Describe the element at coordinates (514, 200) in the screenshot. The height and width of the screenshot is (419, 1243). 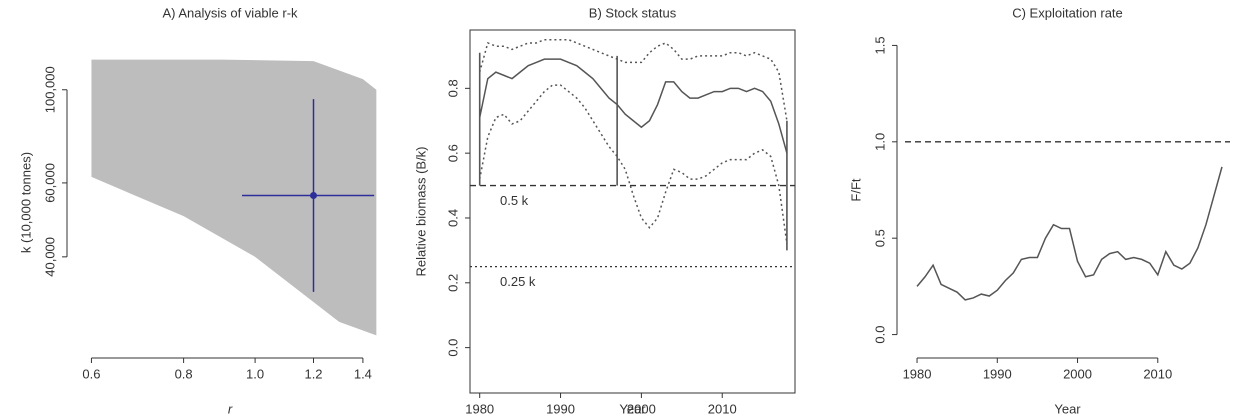
I see `reference-label: 0.5 k` at that location.